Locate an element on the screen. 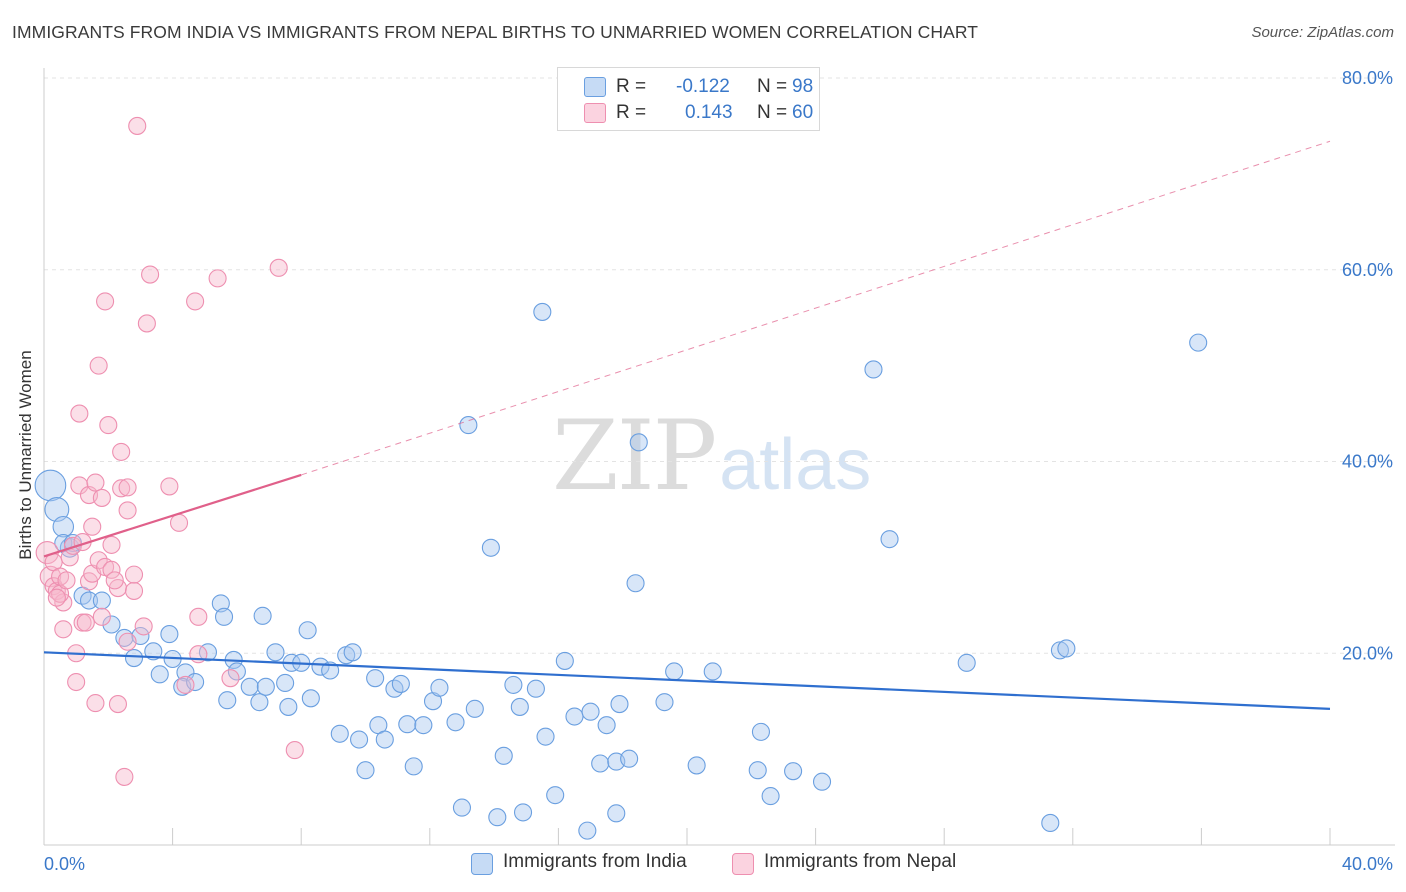 This screenshot has height=892, width=1406. y-tick-label: 20.0% is located at coordinates (1367, 653).